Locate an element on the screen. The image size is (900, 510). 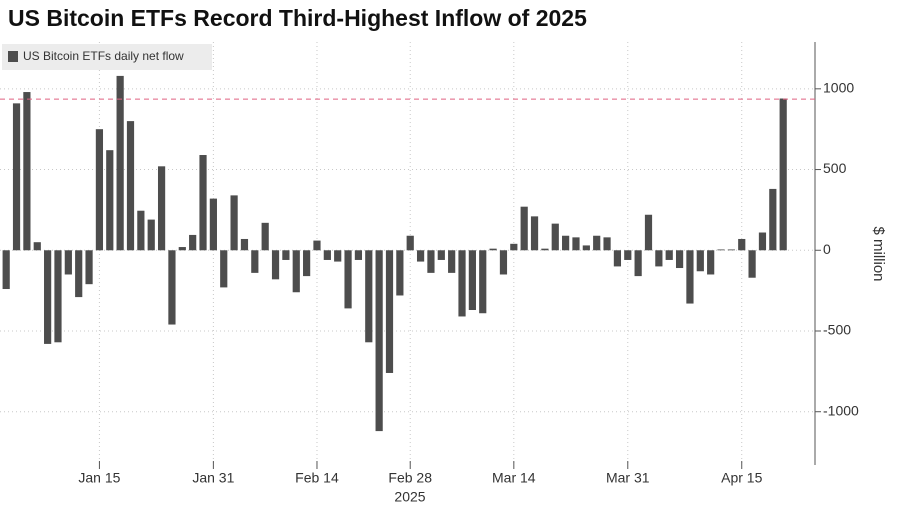
y-tick-label: 500 is located at coordinates (835, 168).